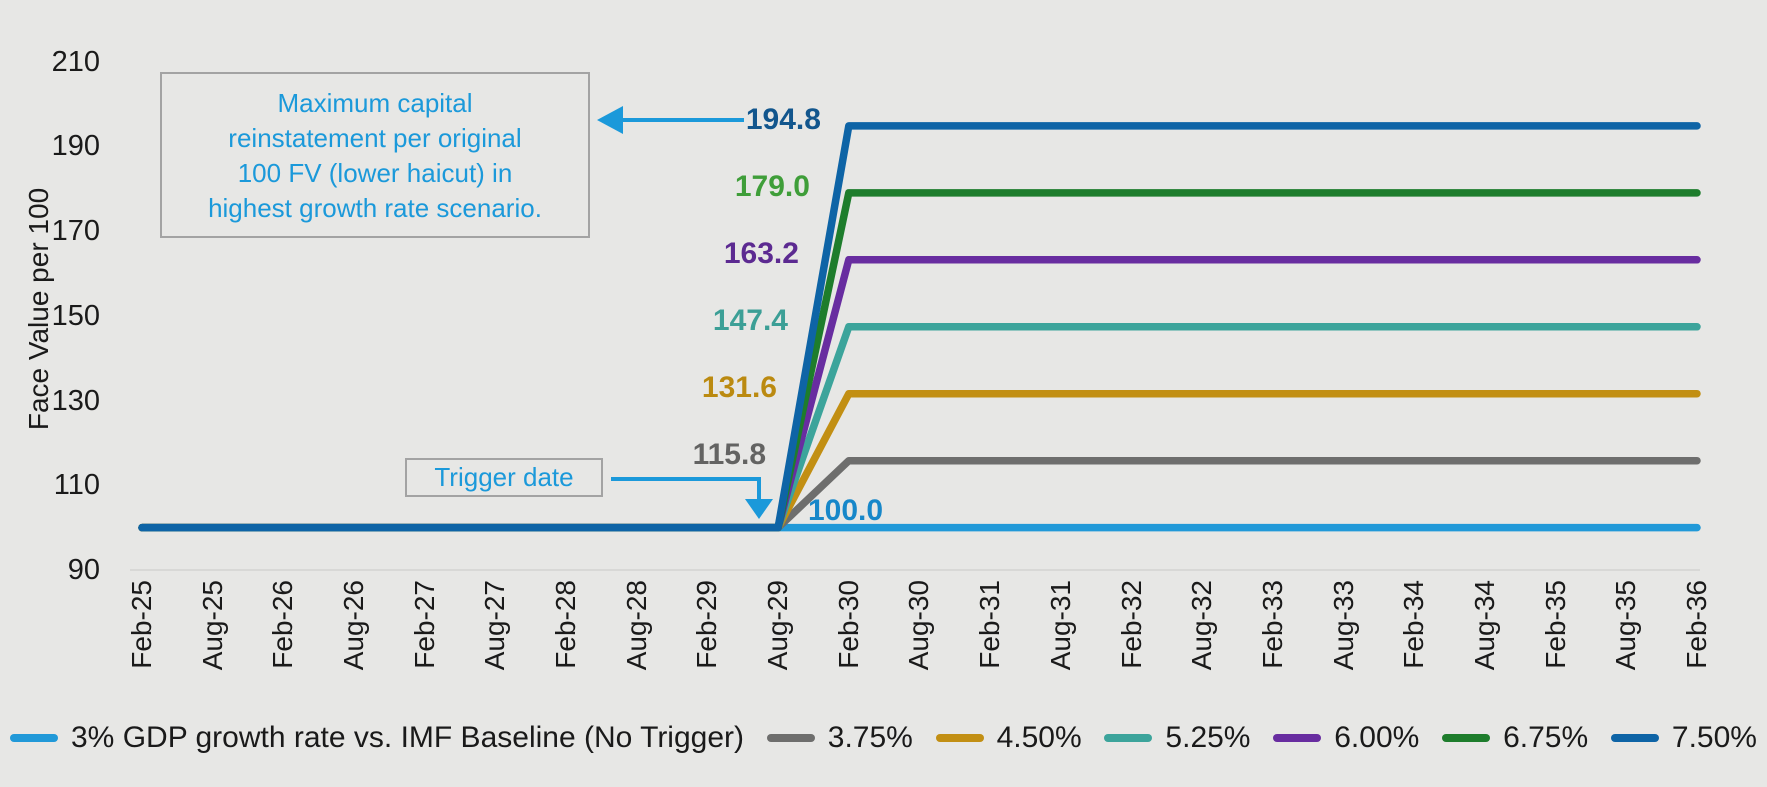 This screenshot has width=1767, height=787. What do you see at coordinates (75, 146) in the screenshot?
I see `y-tick-190: 190` at bounding box center [75, 146].